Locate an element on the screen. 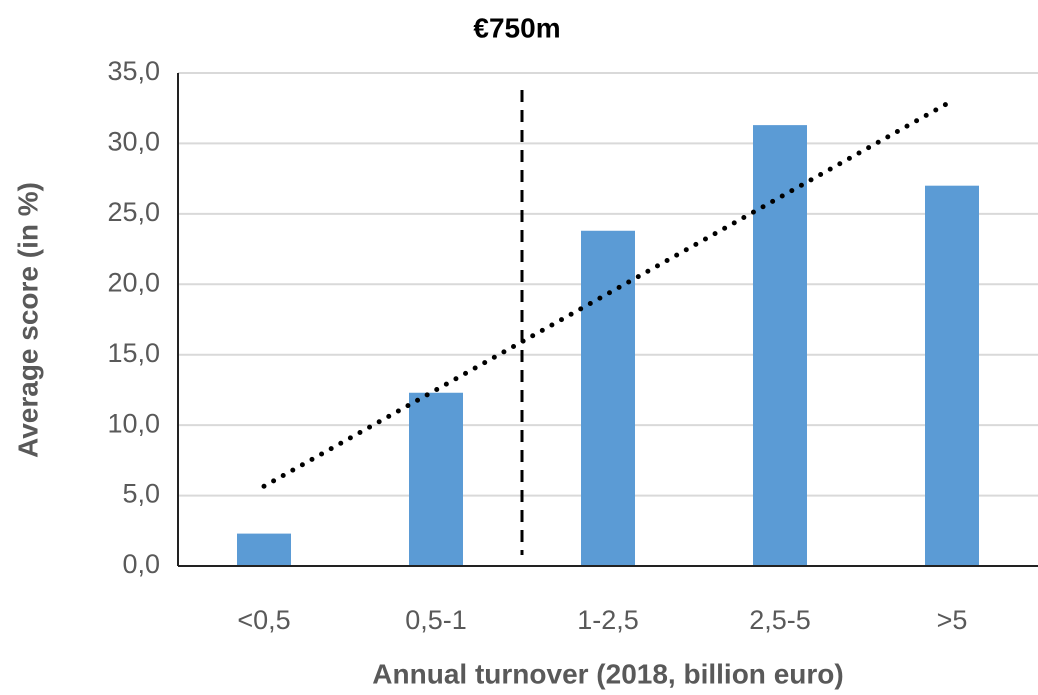  x-tick-label: 0,5-1 is located at coordinates (436, 620).